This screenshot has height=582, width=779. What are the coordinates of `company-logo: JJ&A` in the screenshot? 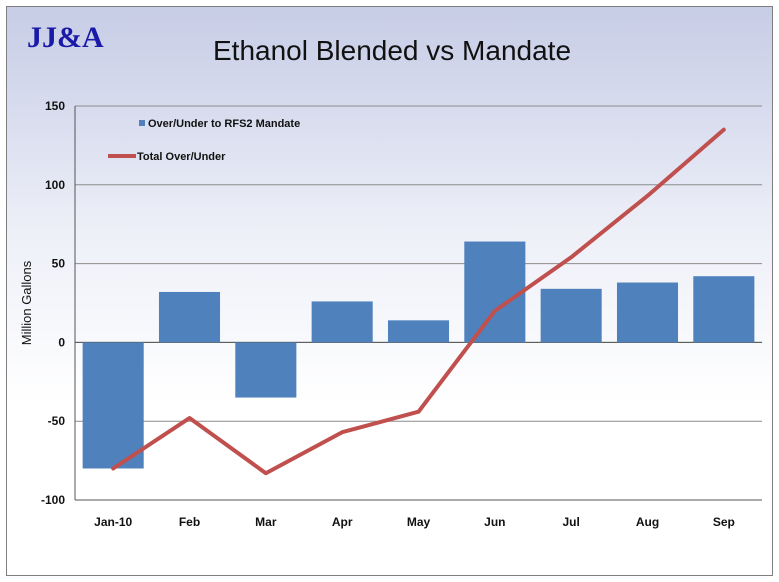 It's located at (65, 37).